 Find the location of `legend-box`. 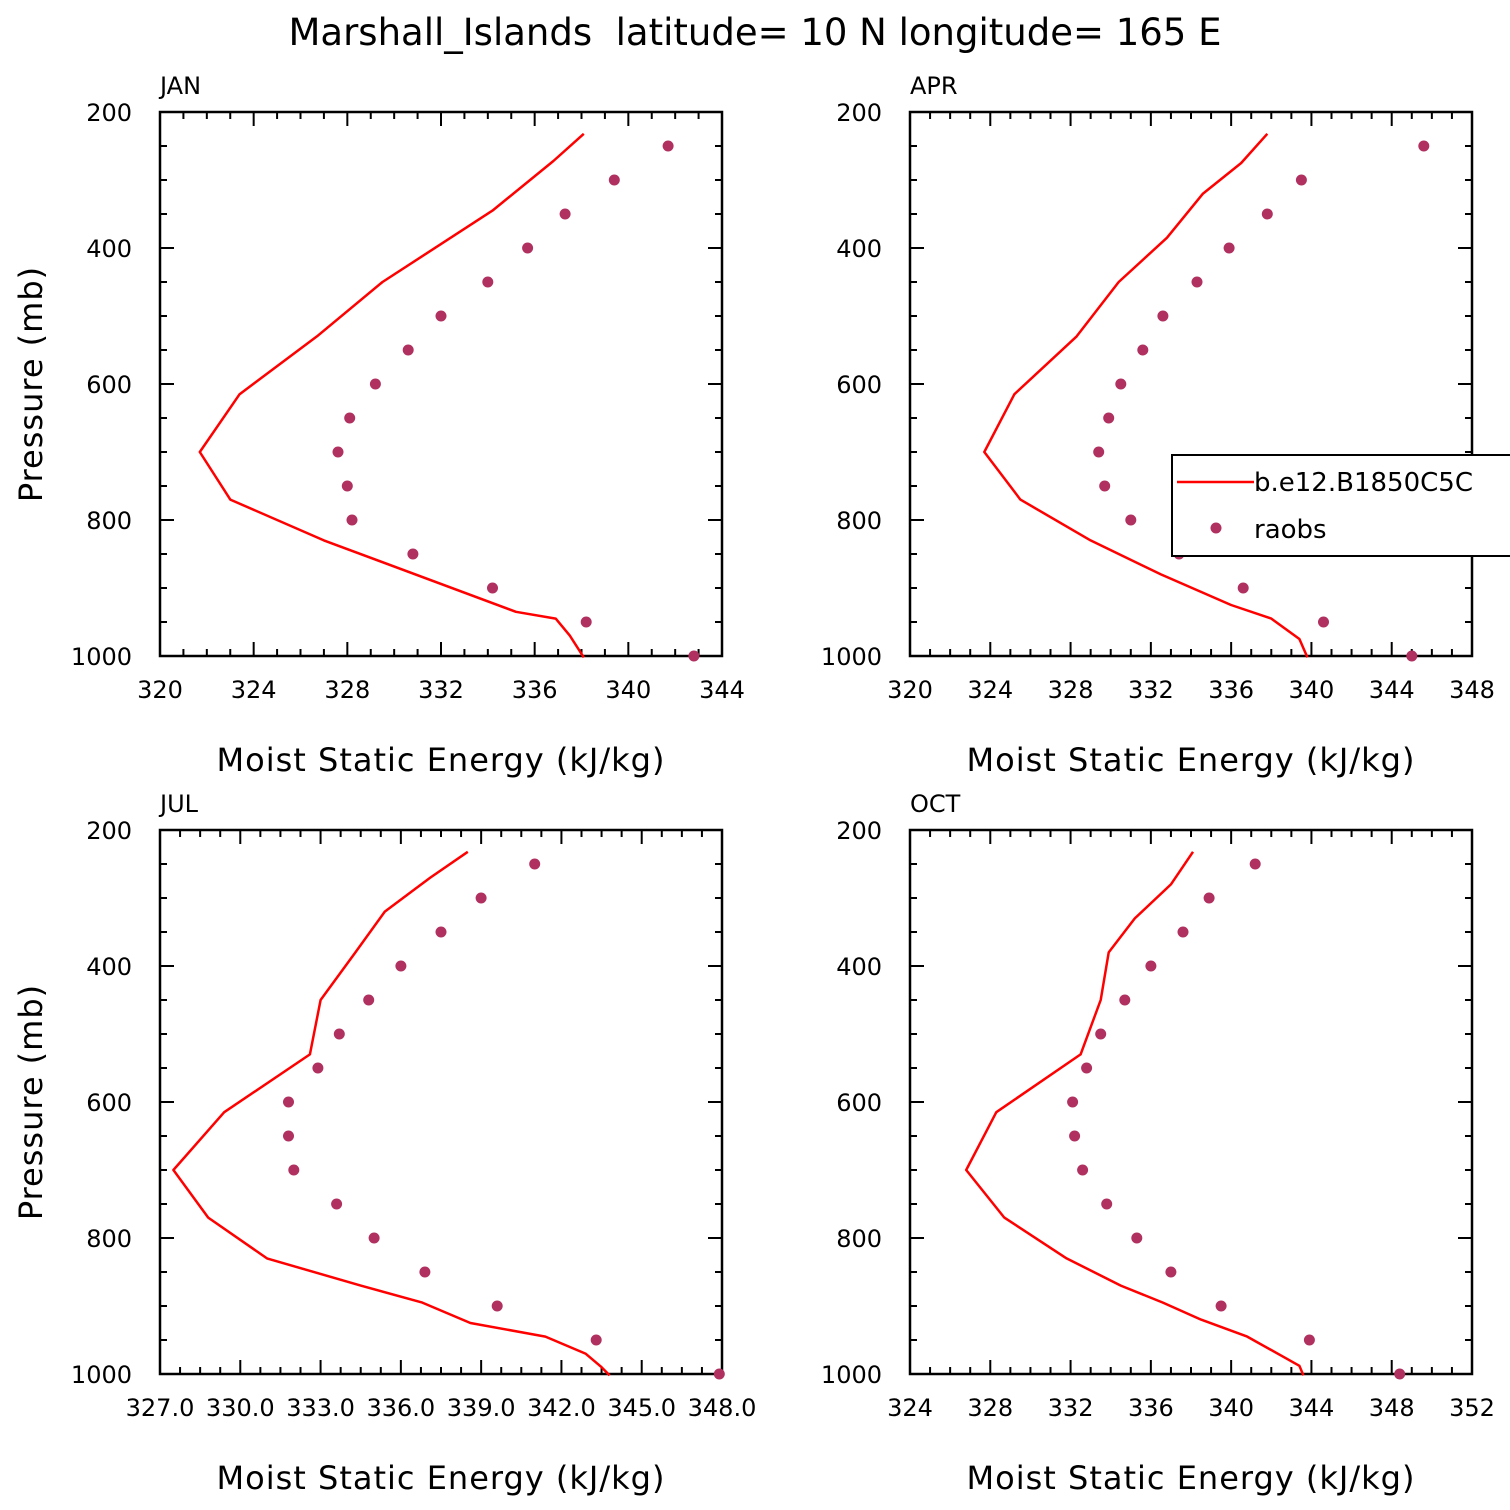

legend-box is located at coordinates (1340, 505).